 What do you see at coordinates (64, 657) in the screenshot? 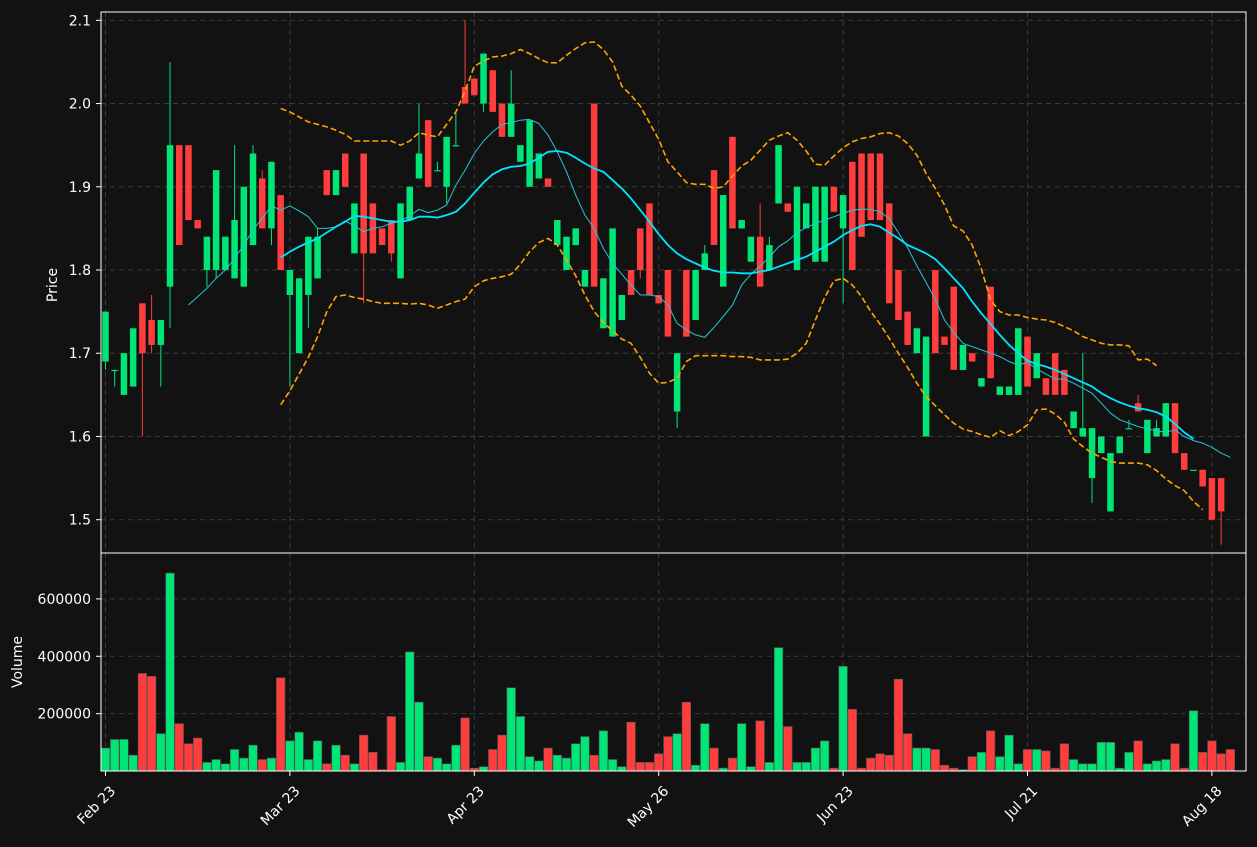
I see `volume-y-tick-label: 400000` at bounding box center [64, 657].